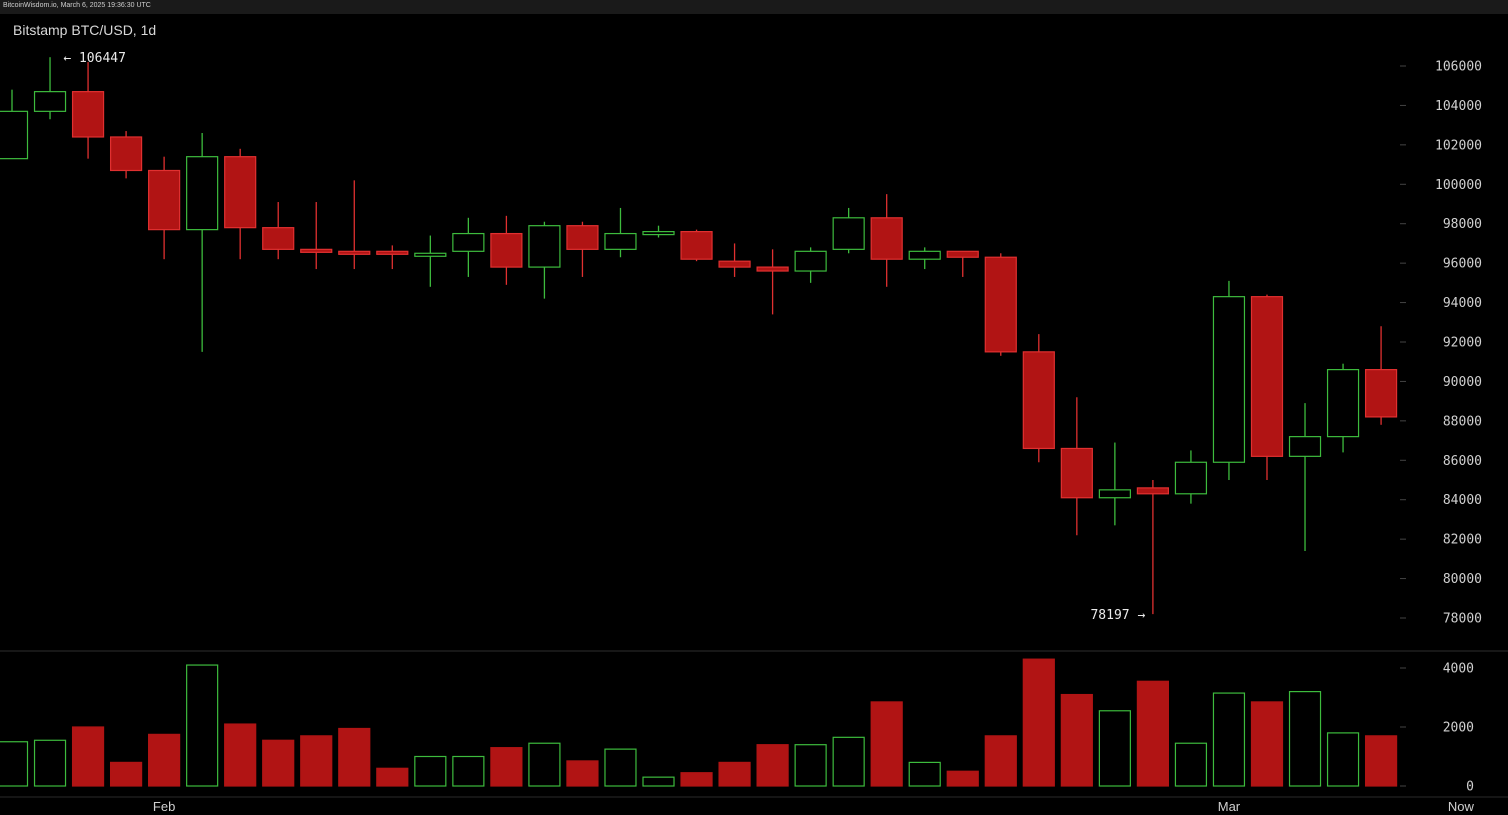 The height and width of the screenshot is (815, 1508). I want to click on x-tick-label: Now, so click(1461, 806).